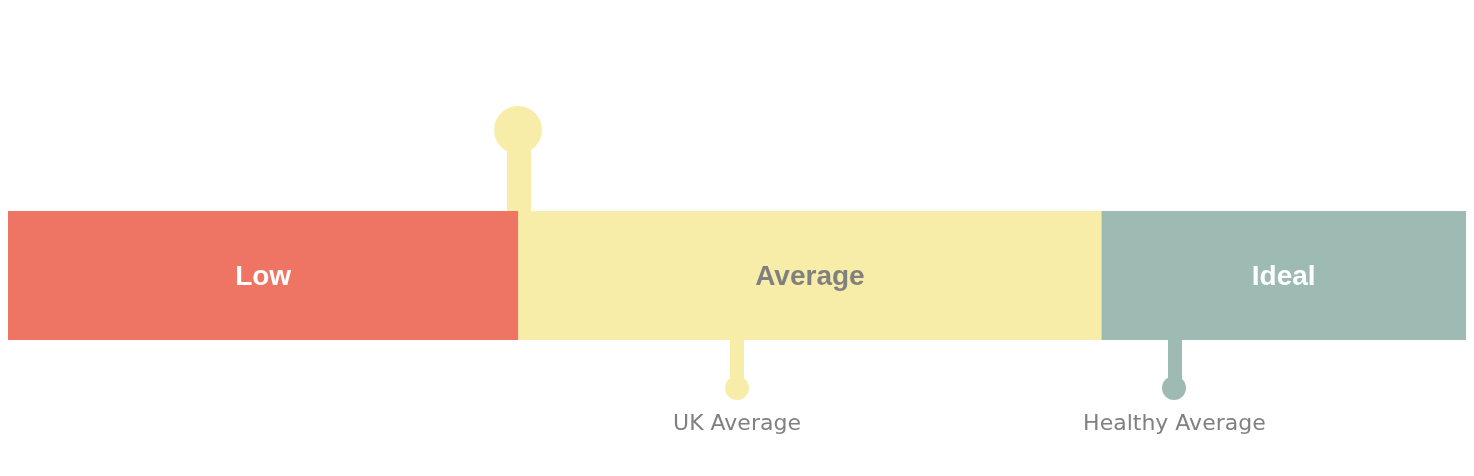 The image size is (1474, 476). What do you see at coordinates (1174, 422) in the screenshot?
I see `ref-line-label: Healthy Average` at bounding box center [1174, 422].